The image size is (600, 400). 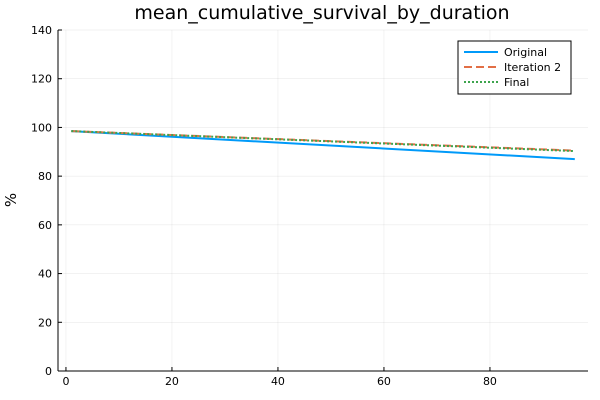 I want to click on y-tick-label: 140, so click(x=41, y=30).